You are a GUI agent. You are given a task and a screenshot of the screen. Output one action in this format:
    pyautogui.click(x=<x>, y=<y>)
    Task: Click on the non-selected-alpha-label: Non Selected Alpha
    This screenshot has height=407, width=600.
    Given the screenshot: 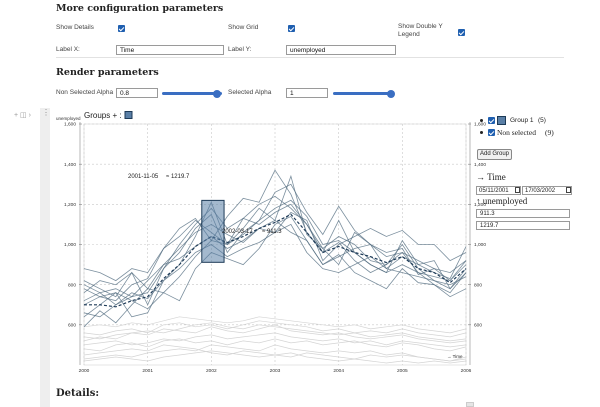 What is the action you would take?
    pyautogui.click(x=85, y=92)
    